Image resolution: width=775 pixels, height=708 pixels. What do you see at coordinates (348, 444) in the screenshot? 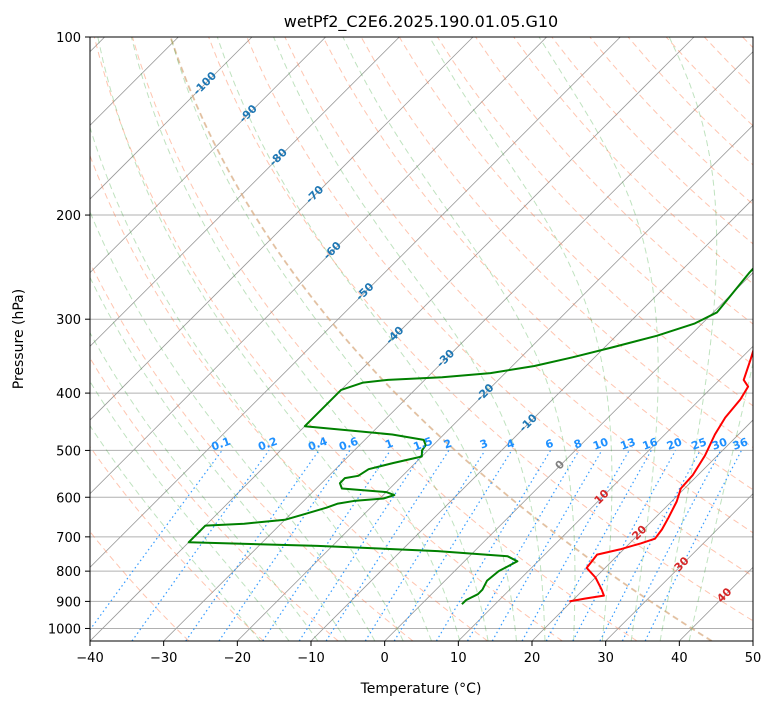
I see `mixing-ratio-label: 0.6` at bounding box center [348, 444].